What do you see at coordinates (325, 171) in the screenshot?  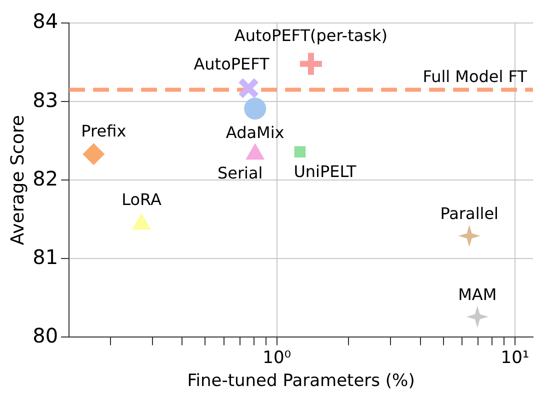 I see `series-label: UniPELT` at bounding box center [325, 171].